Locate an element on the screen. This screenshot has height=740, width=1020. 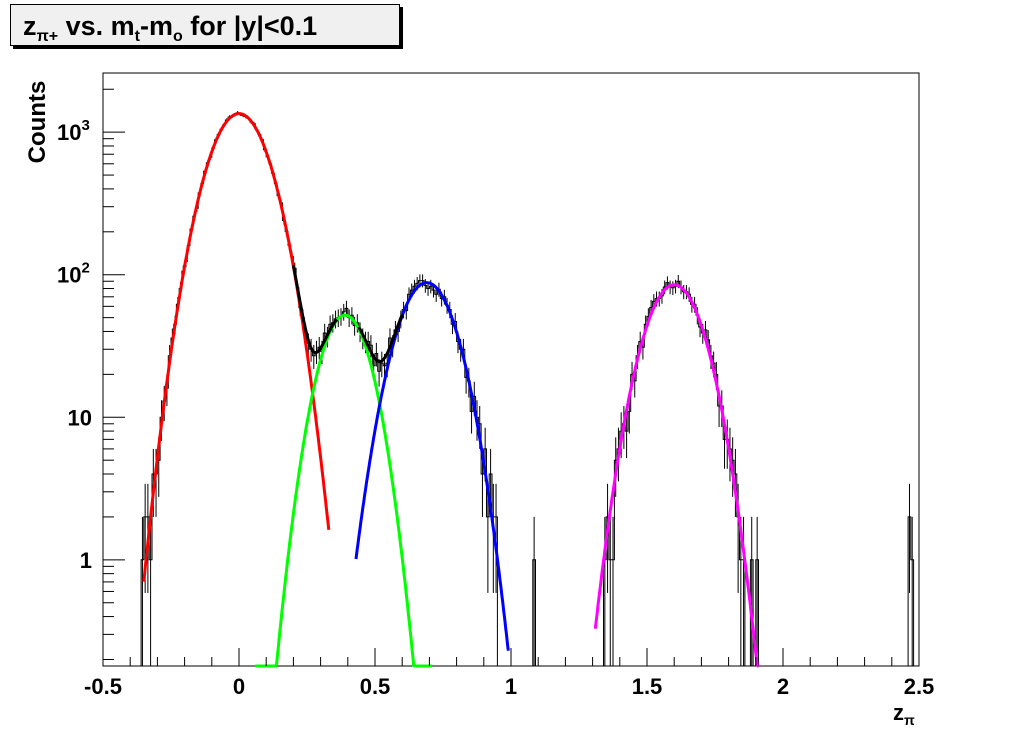
x-tick-label: 2 is located at coordinates (783, 686).